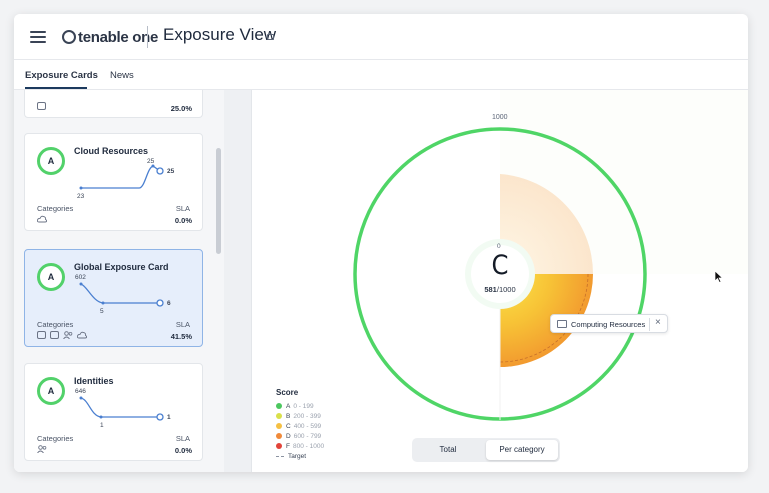 The image size is (769, 493). I want to click on legend-item-a: A 0 - 199, so click(300, 406).